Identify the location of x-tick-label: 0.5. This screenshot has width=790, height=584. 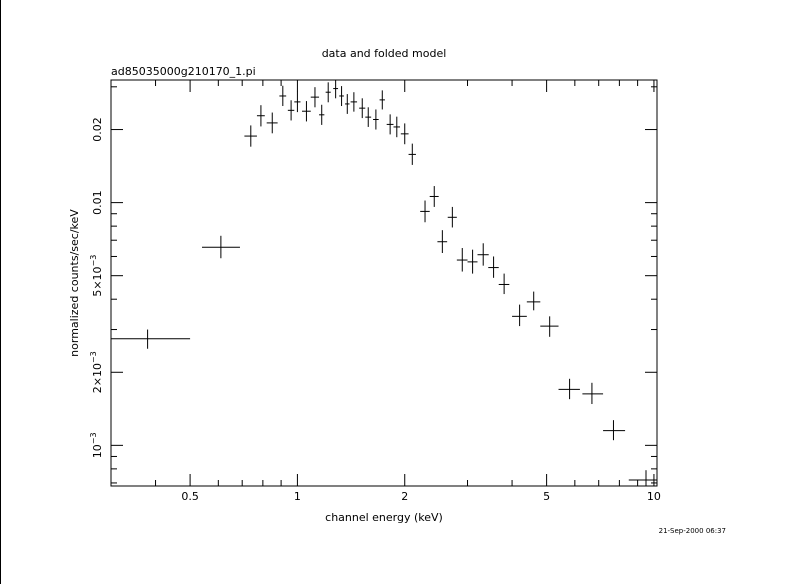
(190, 496).